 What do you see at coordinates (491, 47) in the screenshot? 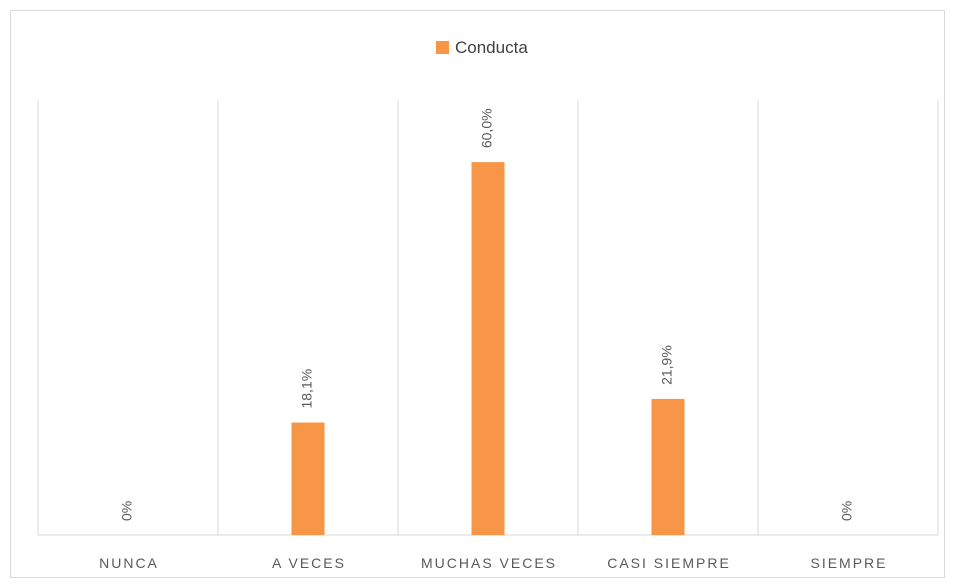
I see `legend-label: Conducta` at bounding box center [491, 47].